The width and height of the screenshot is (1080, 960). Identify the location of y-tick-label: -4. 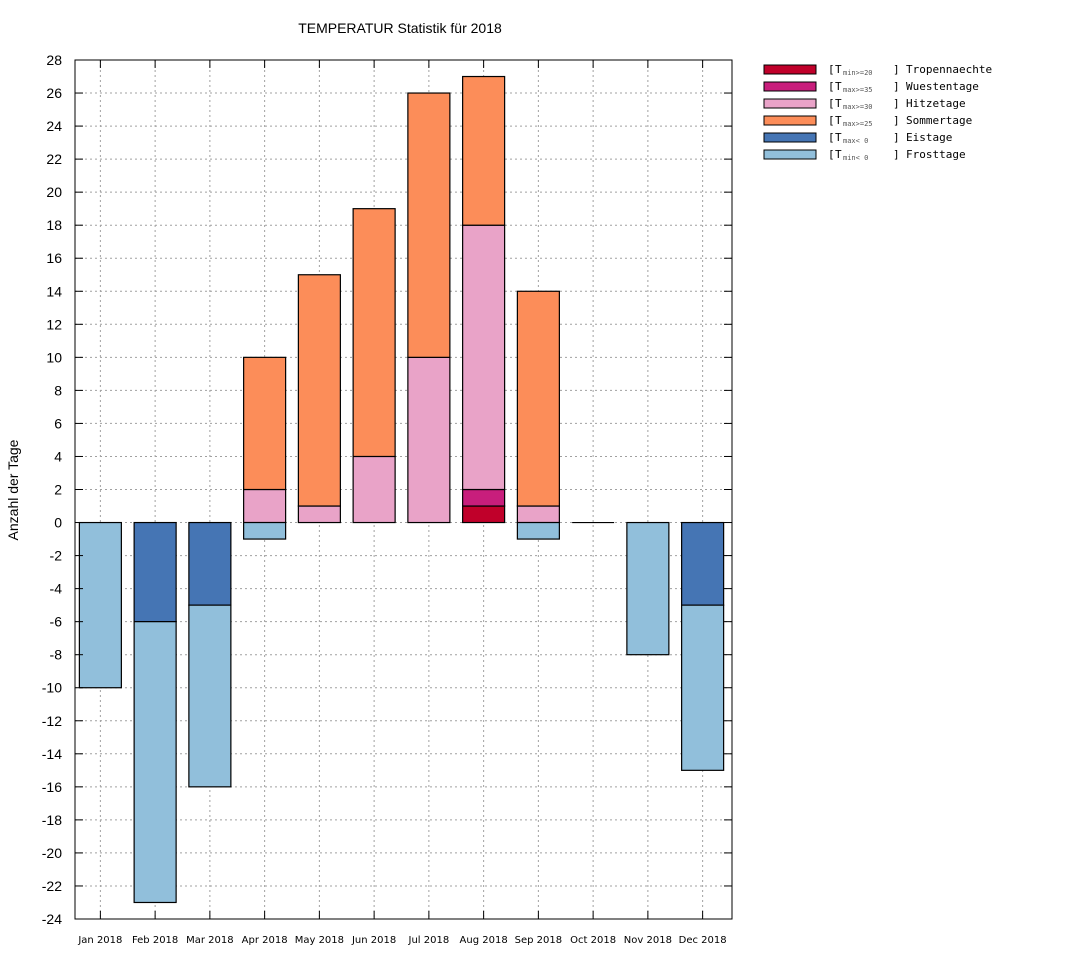
(56, 589).